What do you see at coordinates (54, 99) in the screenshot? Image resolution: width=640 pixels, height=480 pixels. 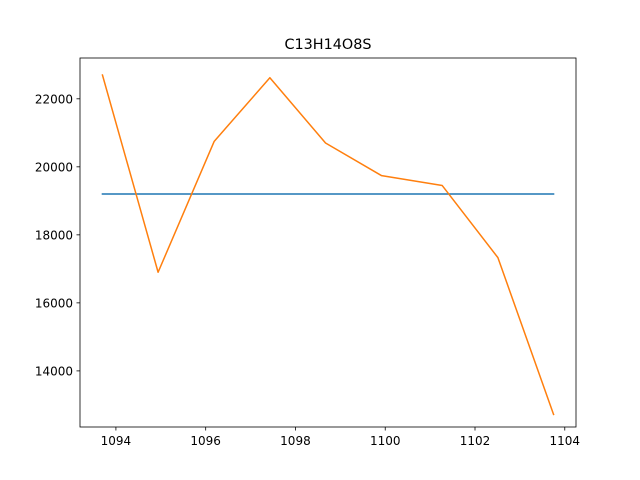 I see `y-tick-label: 22000` at bounding box center [54, 99].